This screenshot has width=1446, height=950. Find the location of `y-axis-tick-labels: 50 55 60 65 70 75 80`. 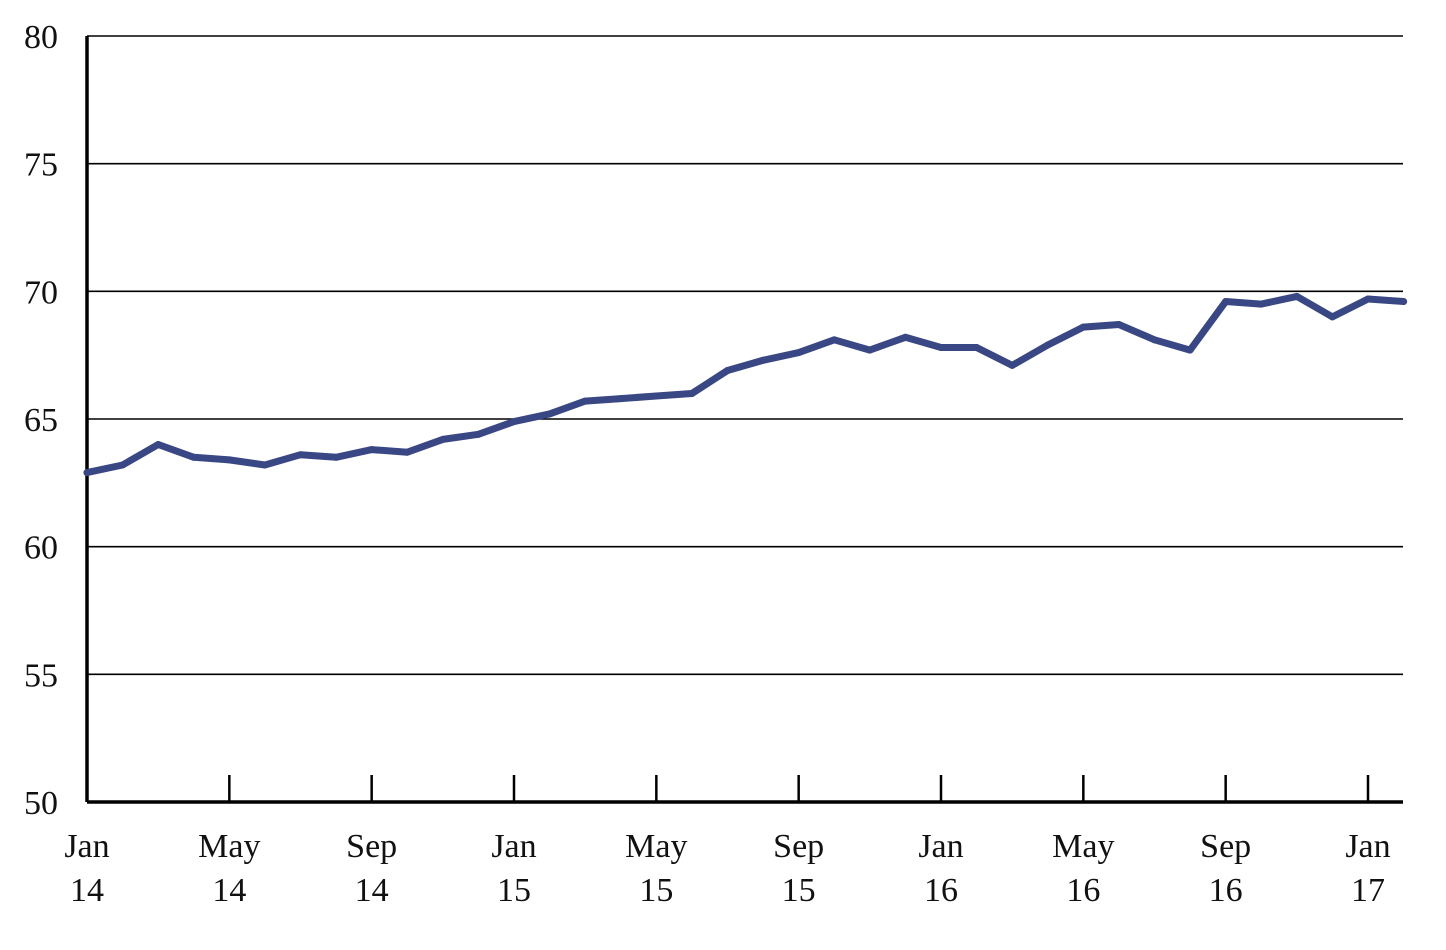

y-axis-tick-labels: 50 55 60 65 70 75 80 is located at coordinates (41, 420).